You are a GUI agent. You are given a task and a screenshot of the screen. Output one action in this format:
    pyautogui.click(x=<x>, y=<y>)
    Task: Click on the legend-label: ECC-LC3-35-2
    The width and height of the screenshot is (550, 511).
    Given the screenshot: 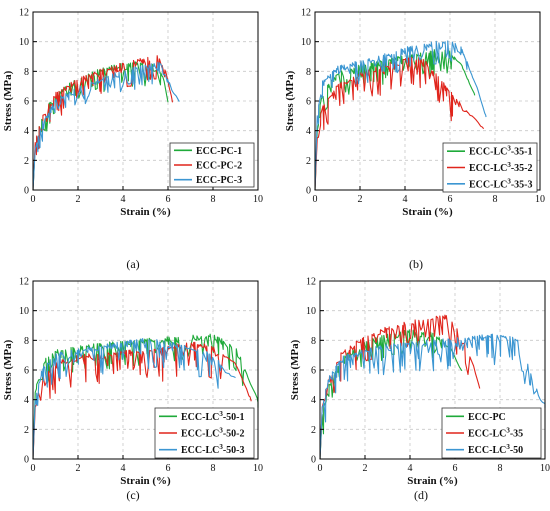 What is the action you would take?
    pyautogui.click(x=501, y=167)
    